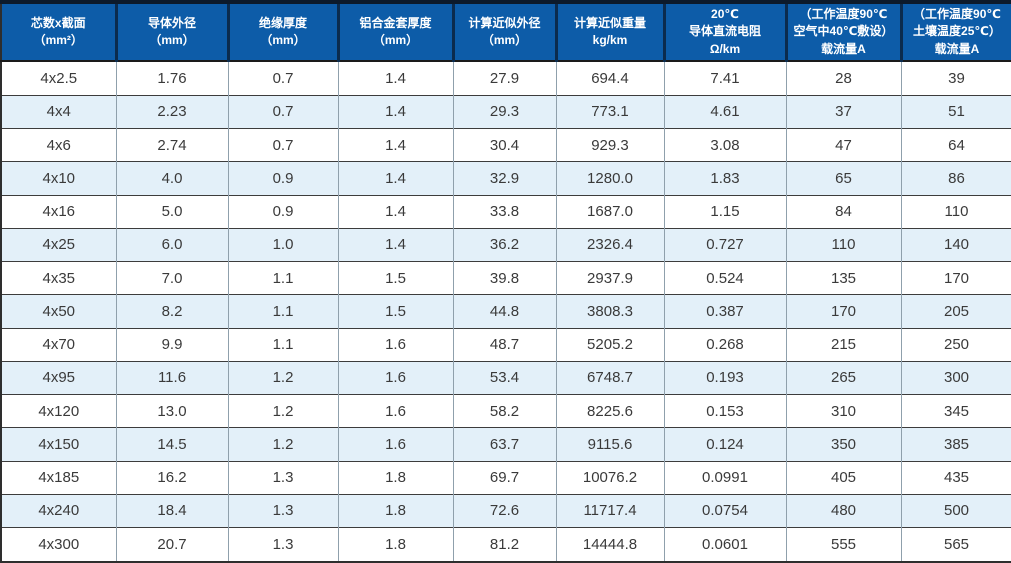  What do you see at coordinates (282, 22) in the screenshot?
I see `column-header-line: 绝缘厚度` at bounding box center [282, 22].